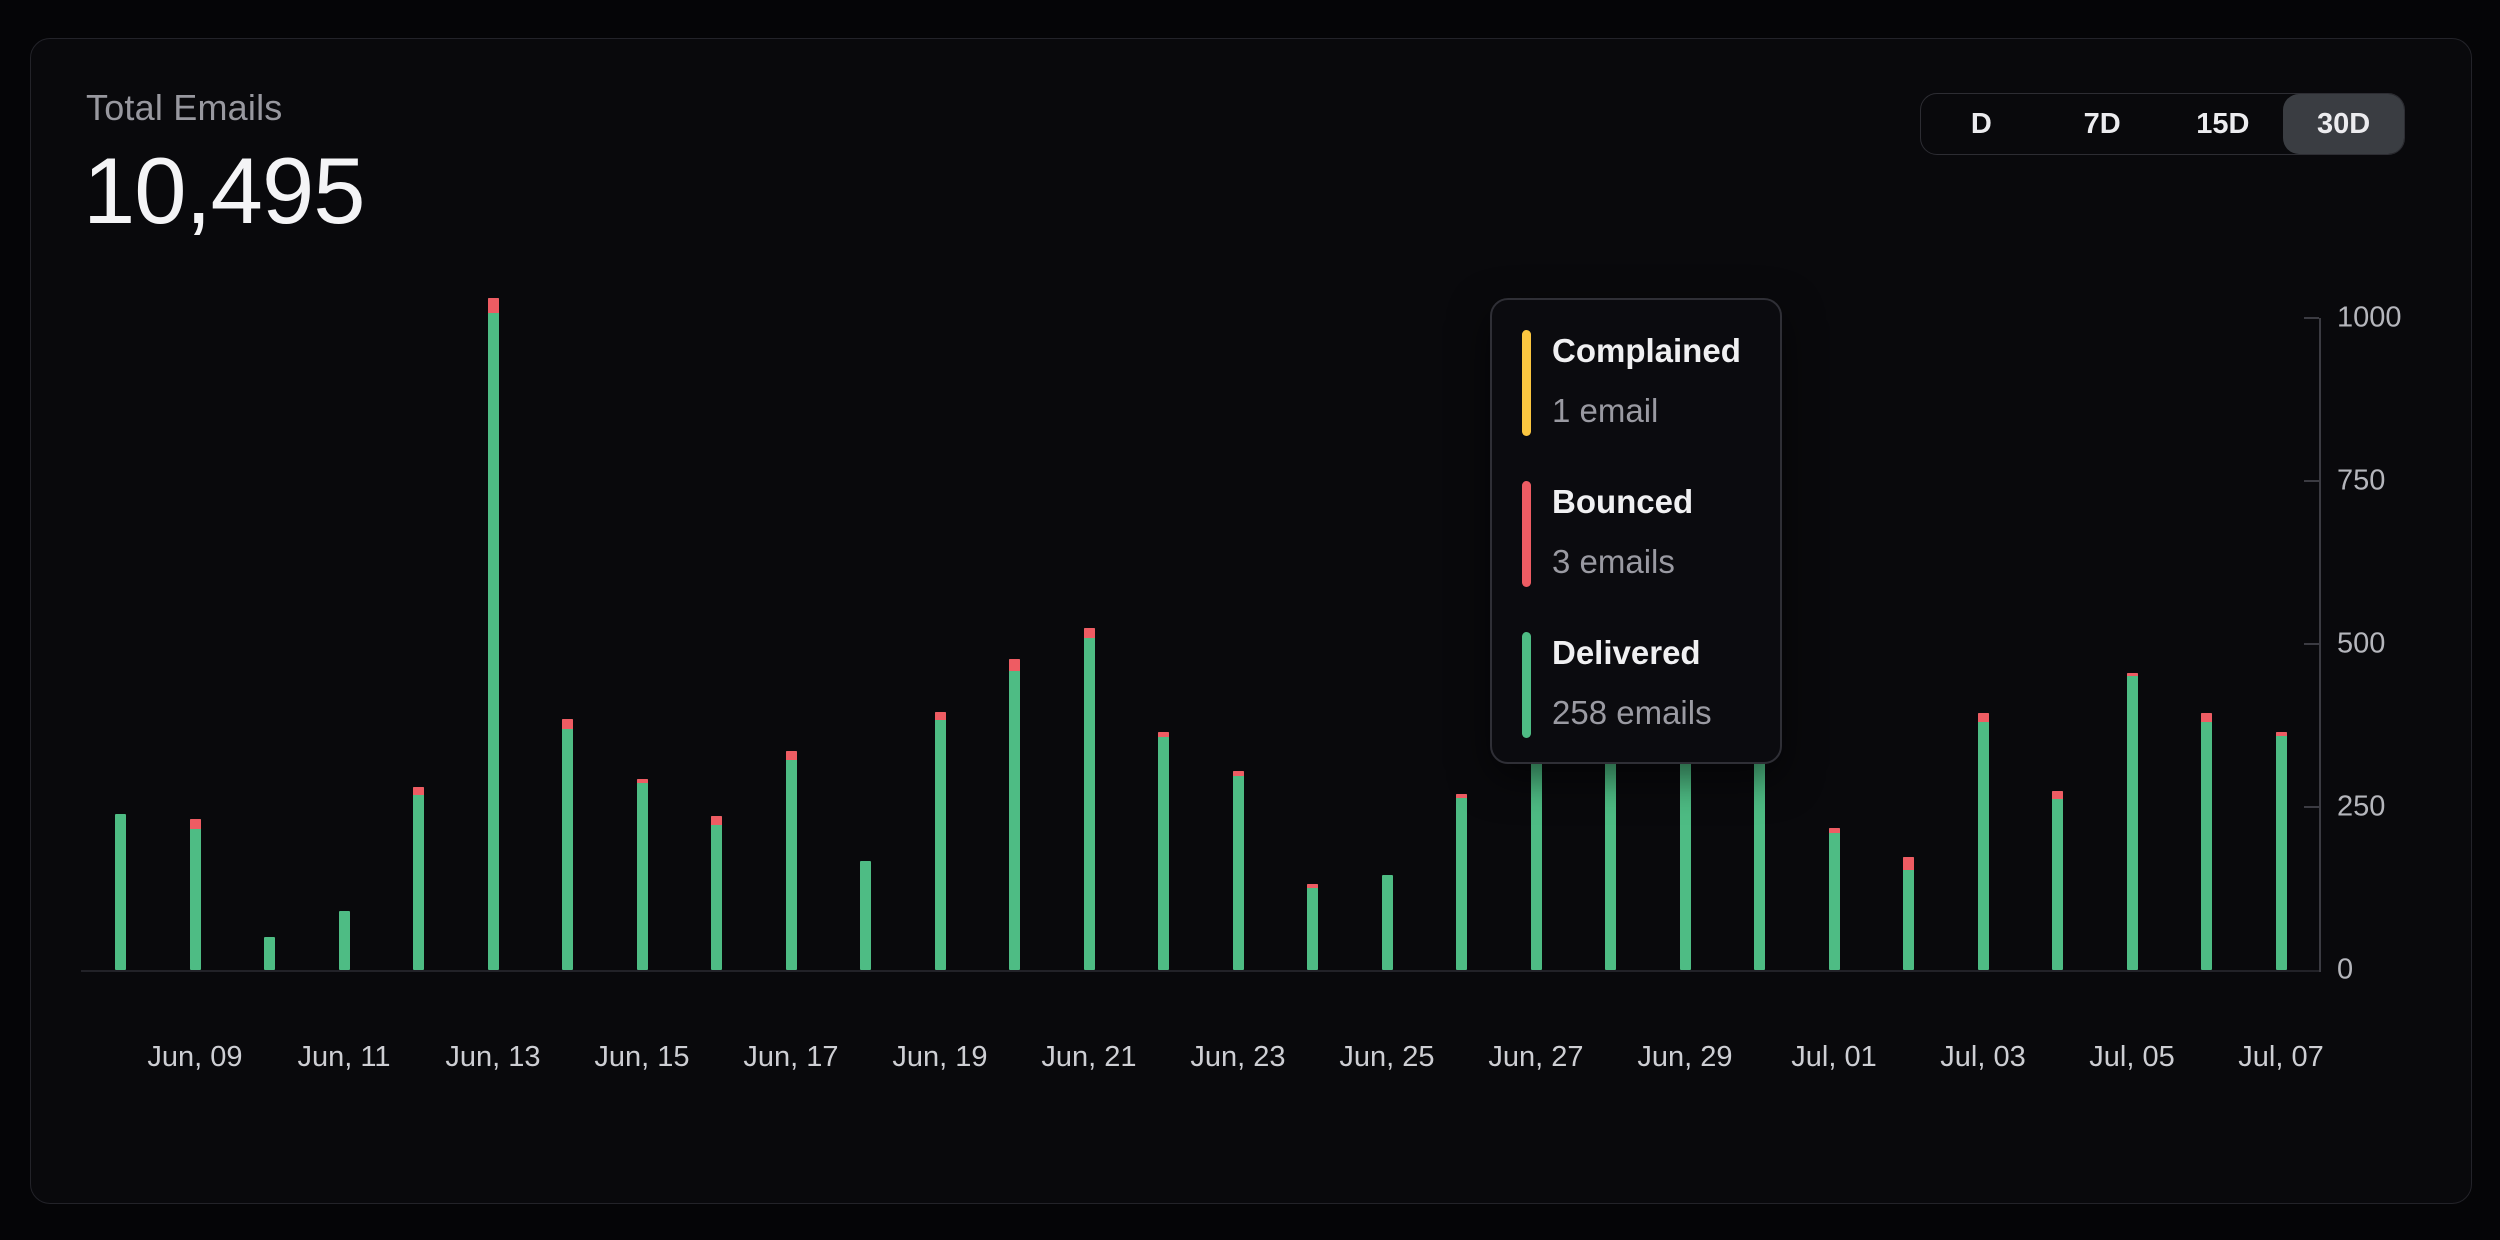  I want to click on range-button-30d: 30D, so click(2343, 124).